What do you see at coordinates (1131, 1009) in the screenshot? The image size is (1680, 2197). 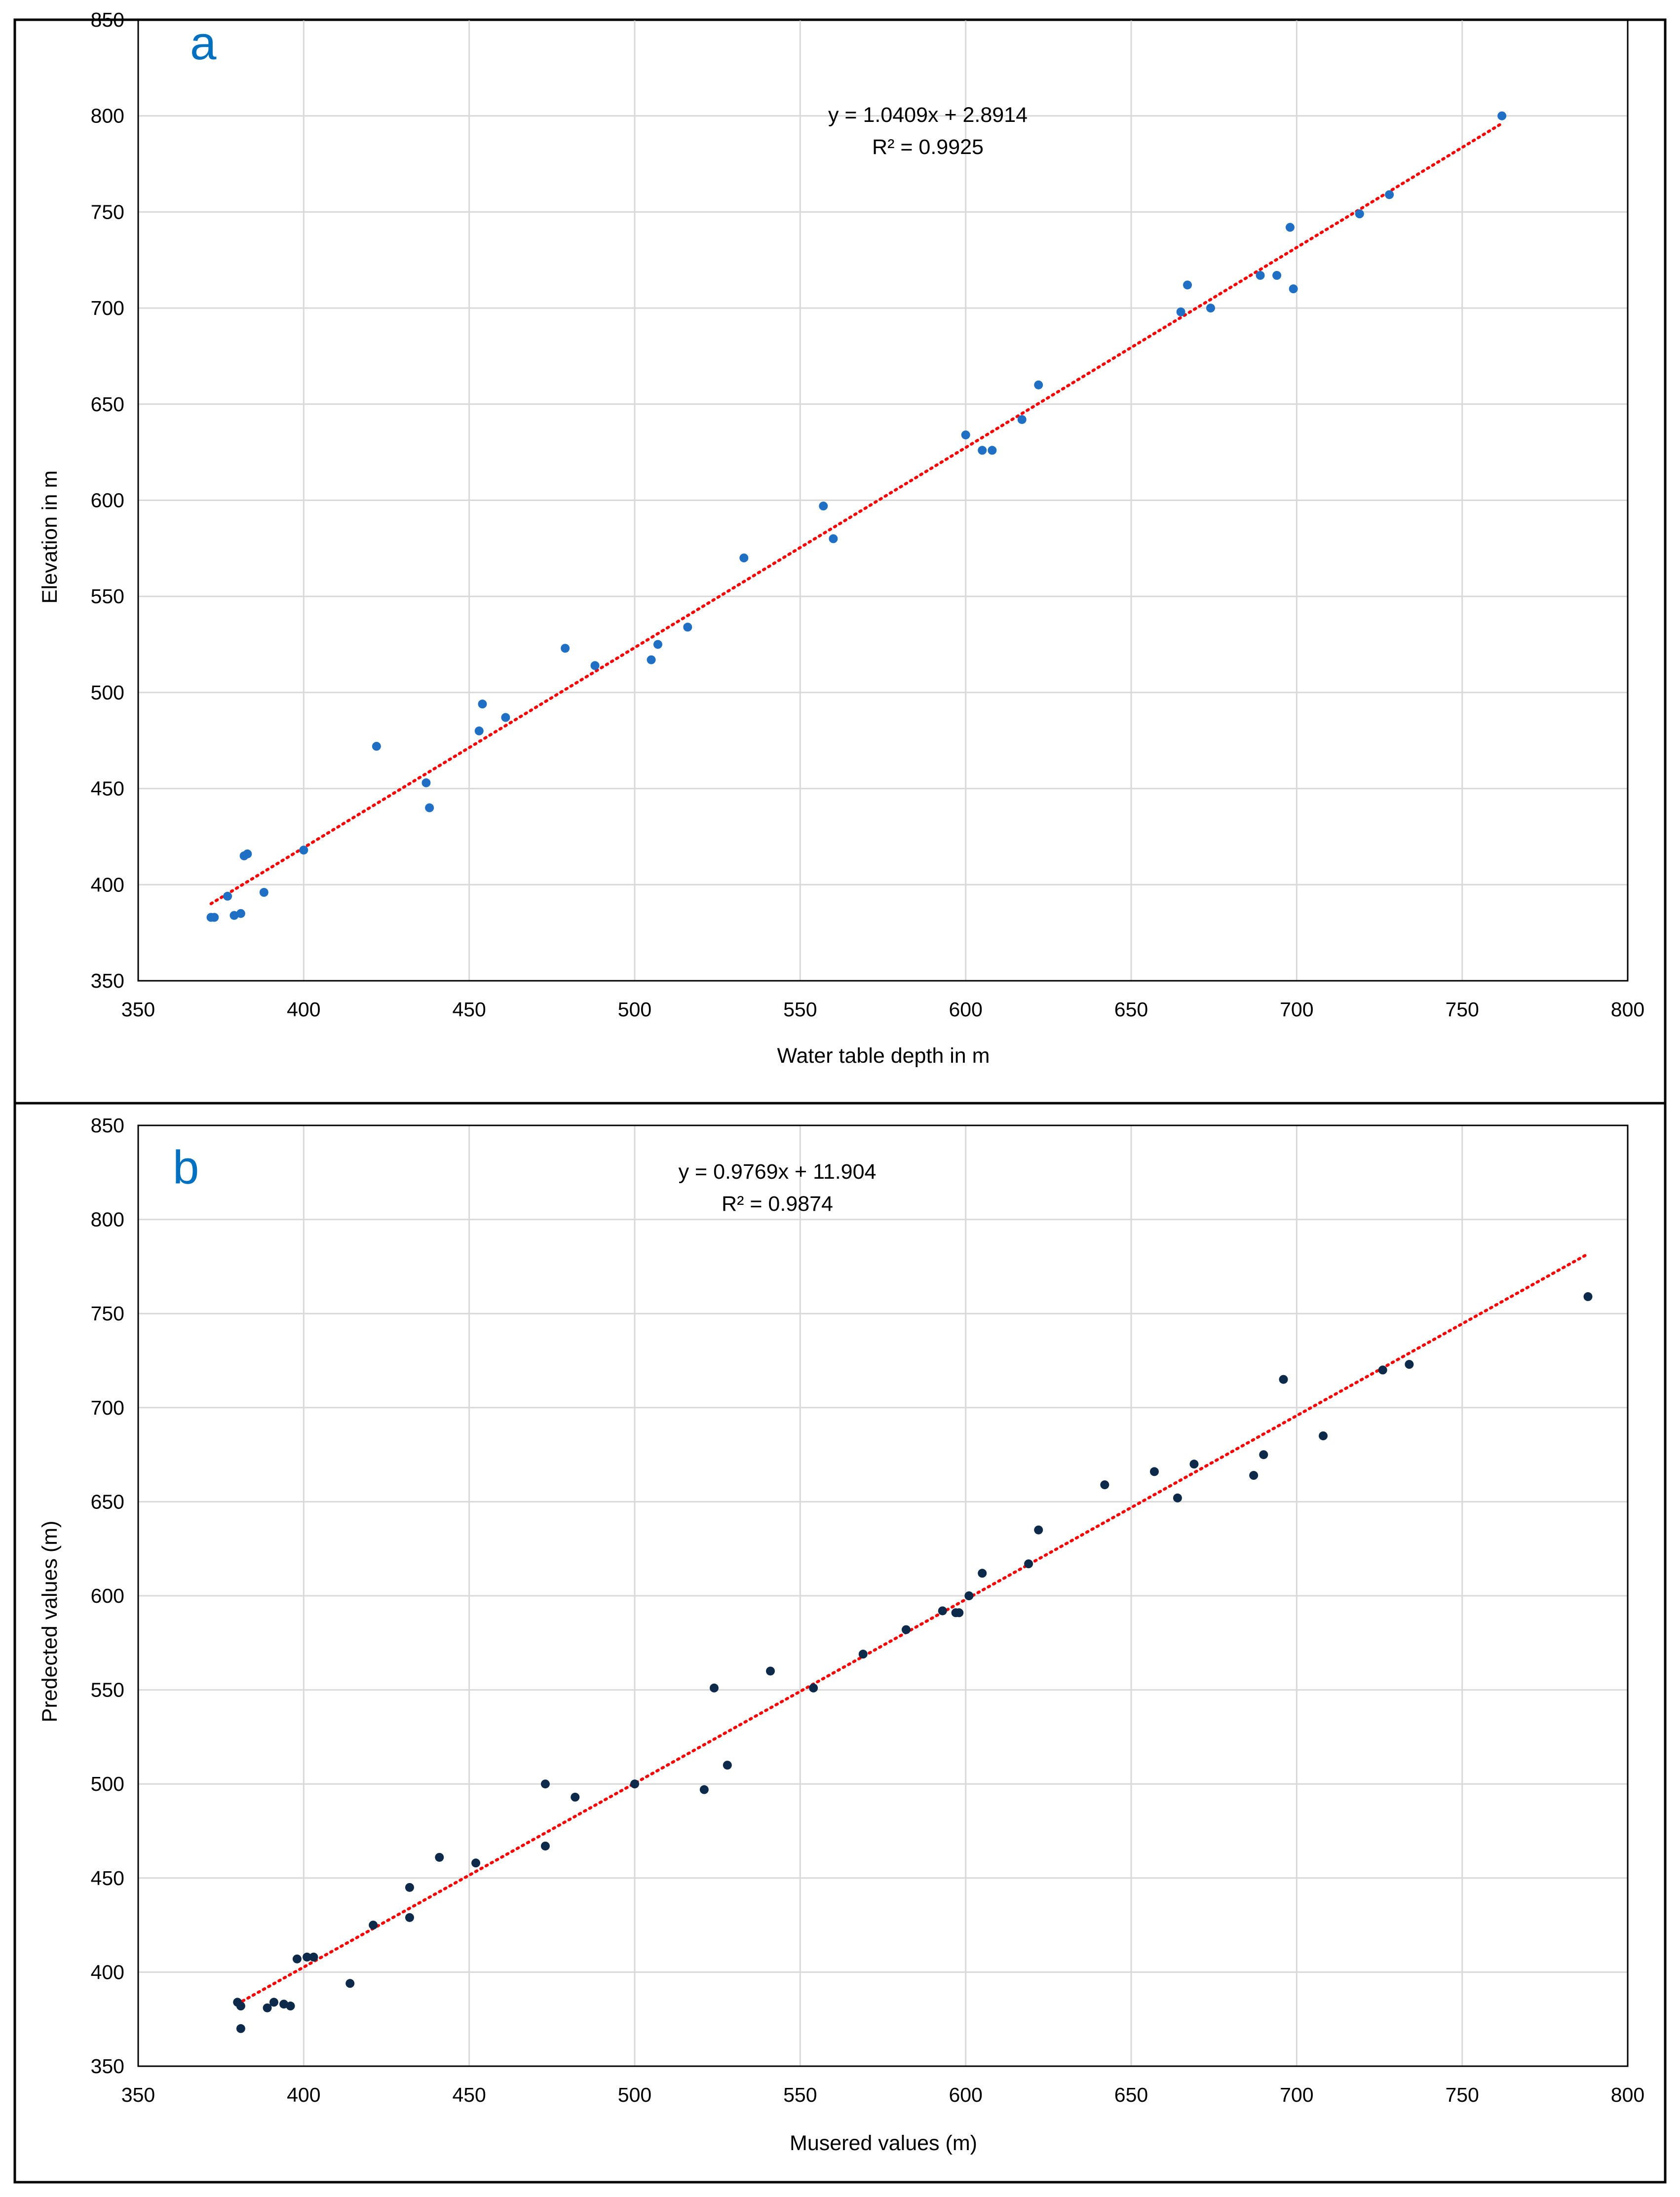 I see `panel-a-x-tick-label-6: 650` at bounding box center [1131, 1009].